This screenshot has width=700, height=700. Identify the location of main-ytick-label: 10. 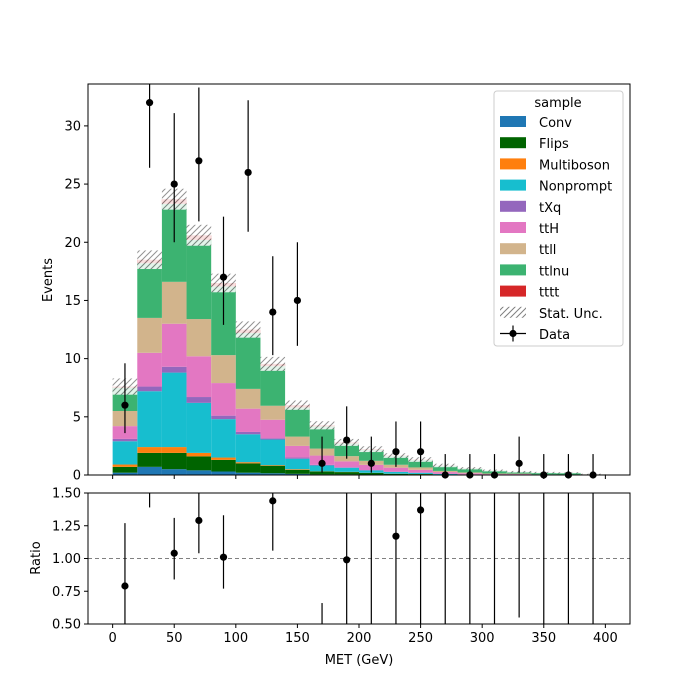
(72, 359).